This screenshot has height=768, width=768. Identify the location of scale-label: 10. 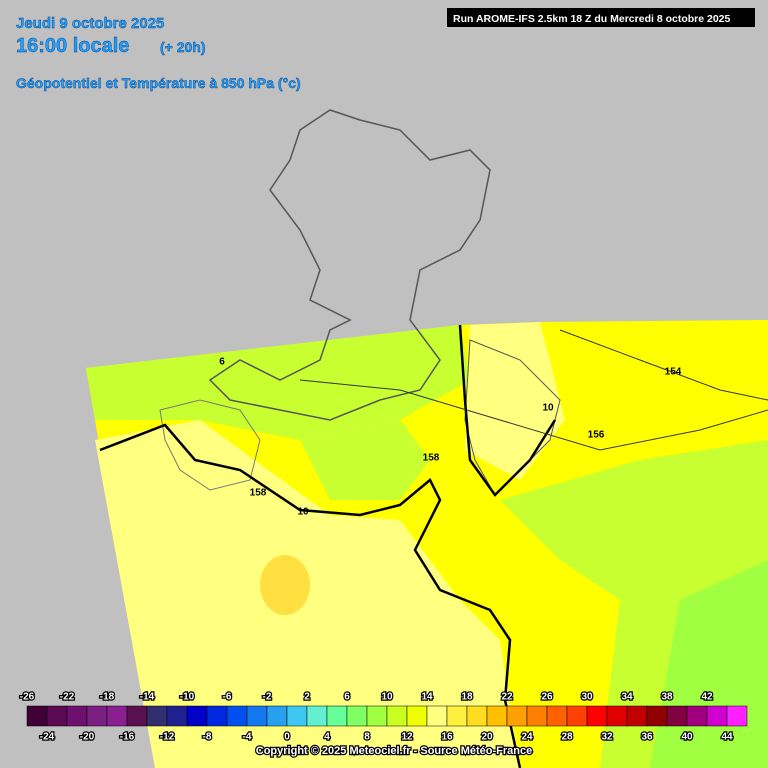
(387, 697).